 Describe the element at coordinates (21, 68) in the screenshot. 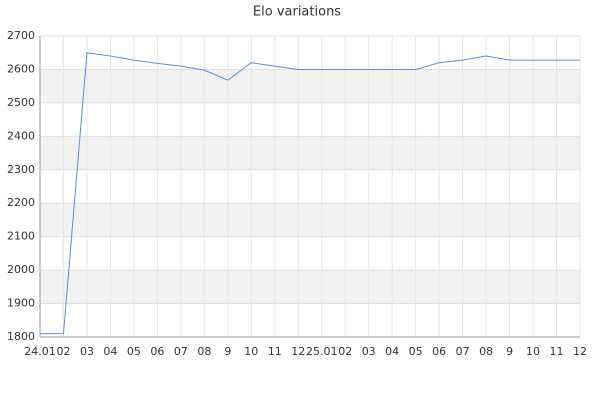

I see `y-tick-label: 2600` at that location.